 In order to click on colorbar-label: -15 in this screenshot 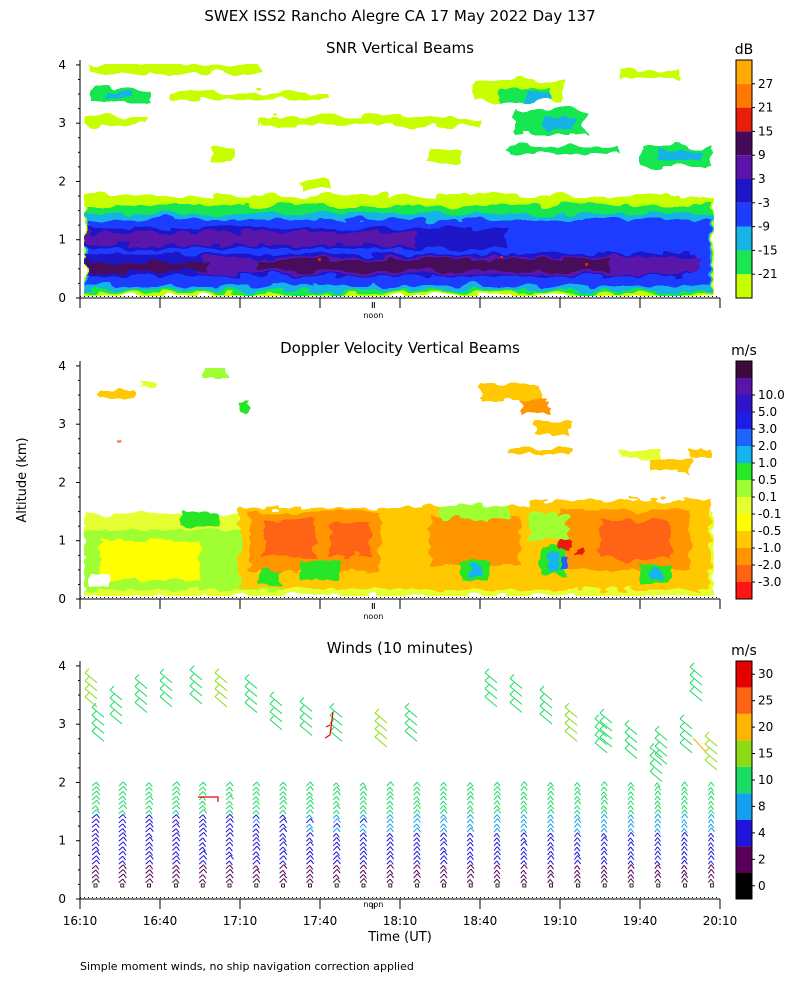, I will do `click(768, 250)`.